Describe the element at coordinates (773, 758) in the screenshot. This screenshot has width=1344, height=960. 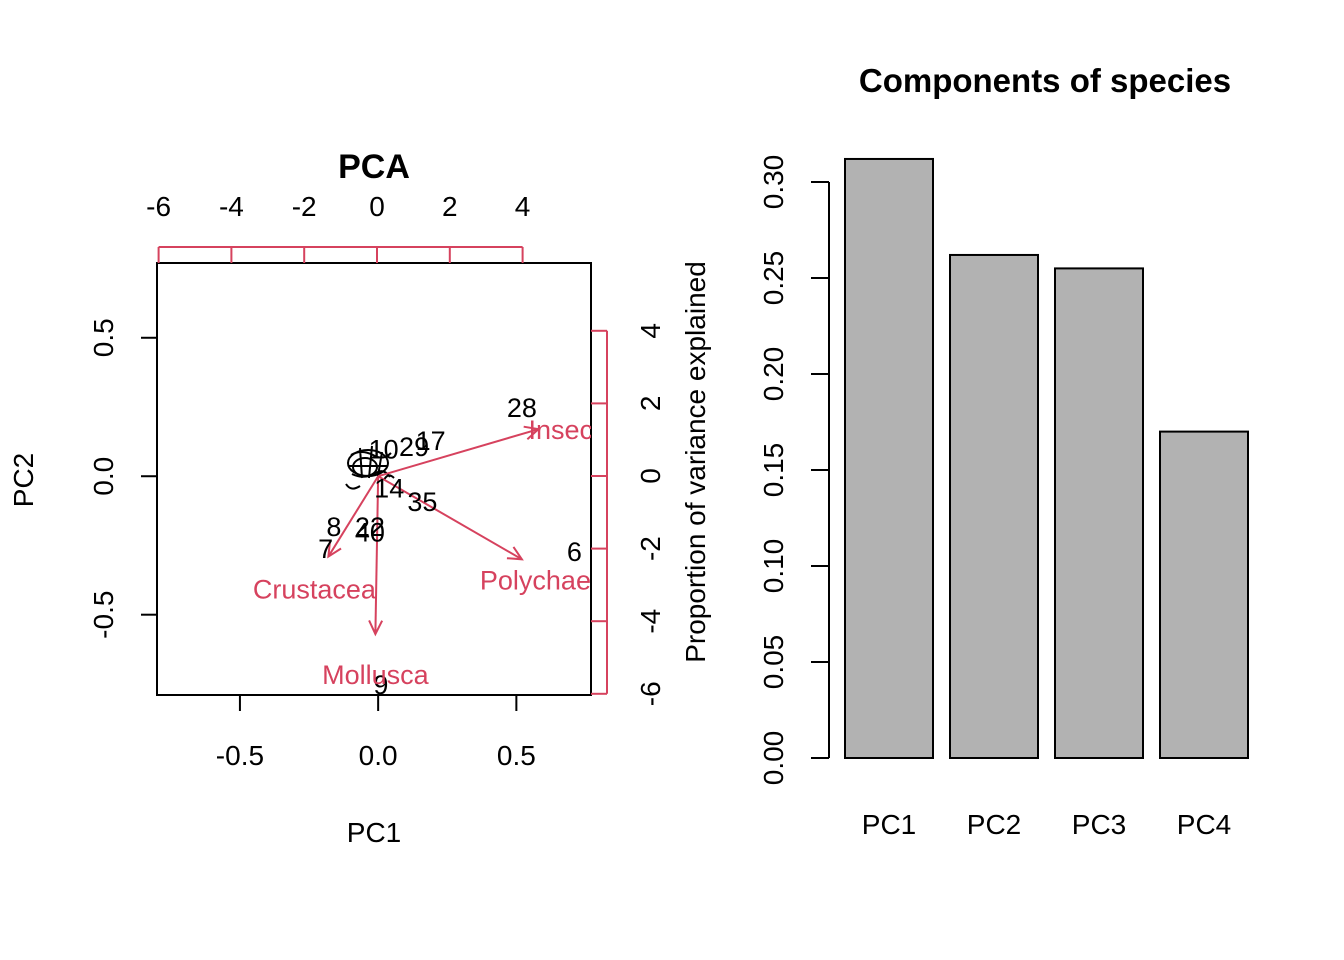
I see `bar-y-tick-label: 0.00` at that location.